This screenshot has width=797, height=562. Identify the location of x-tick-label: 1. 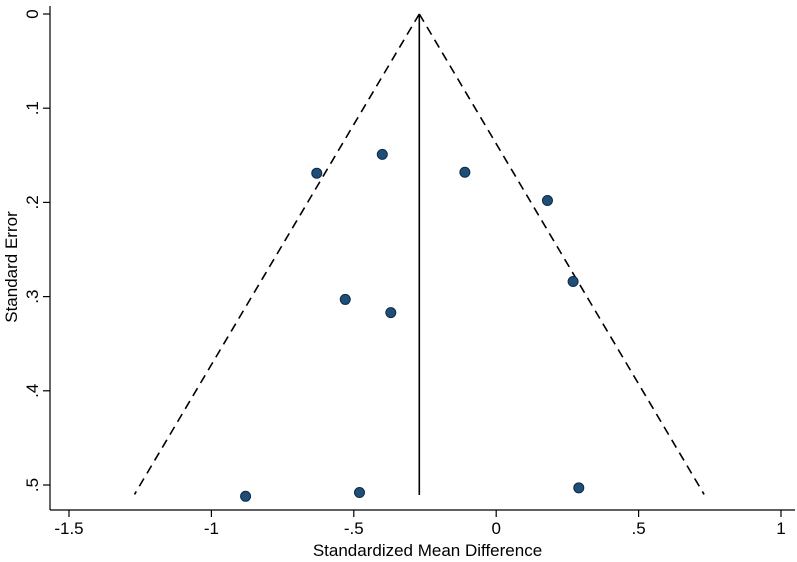
(780, 528).